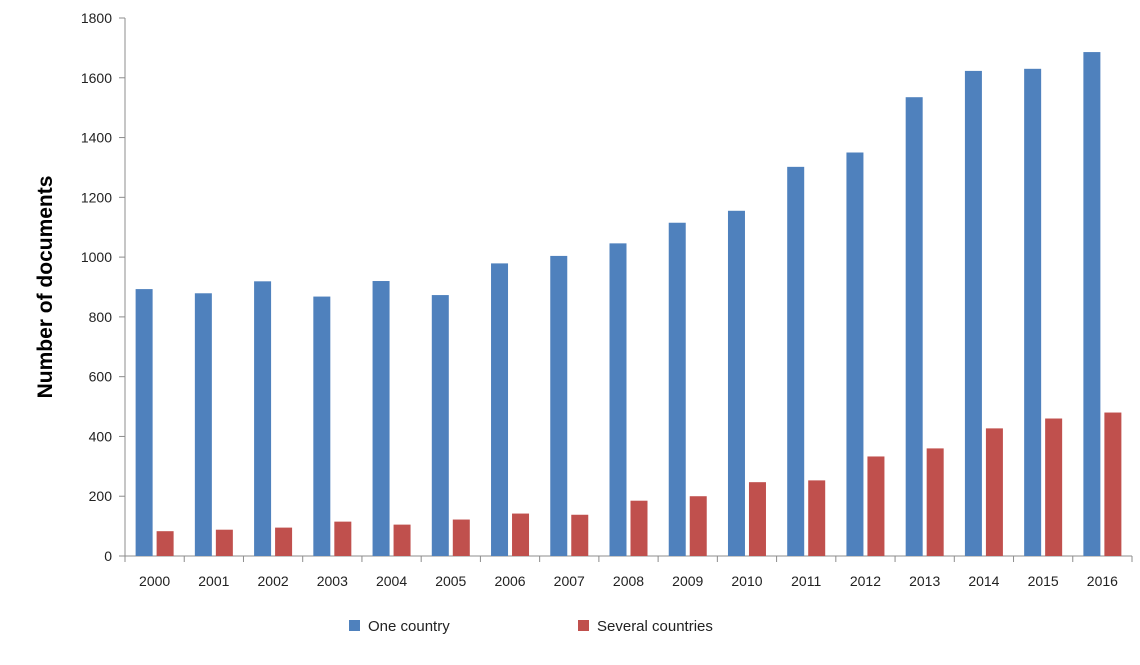 The image size is (1140, 665). Describe the element at coordinates (96, 18) in the screenshot. I see `y-tick-label: 1800` at that location.